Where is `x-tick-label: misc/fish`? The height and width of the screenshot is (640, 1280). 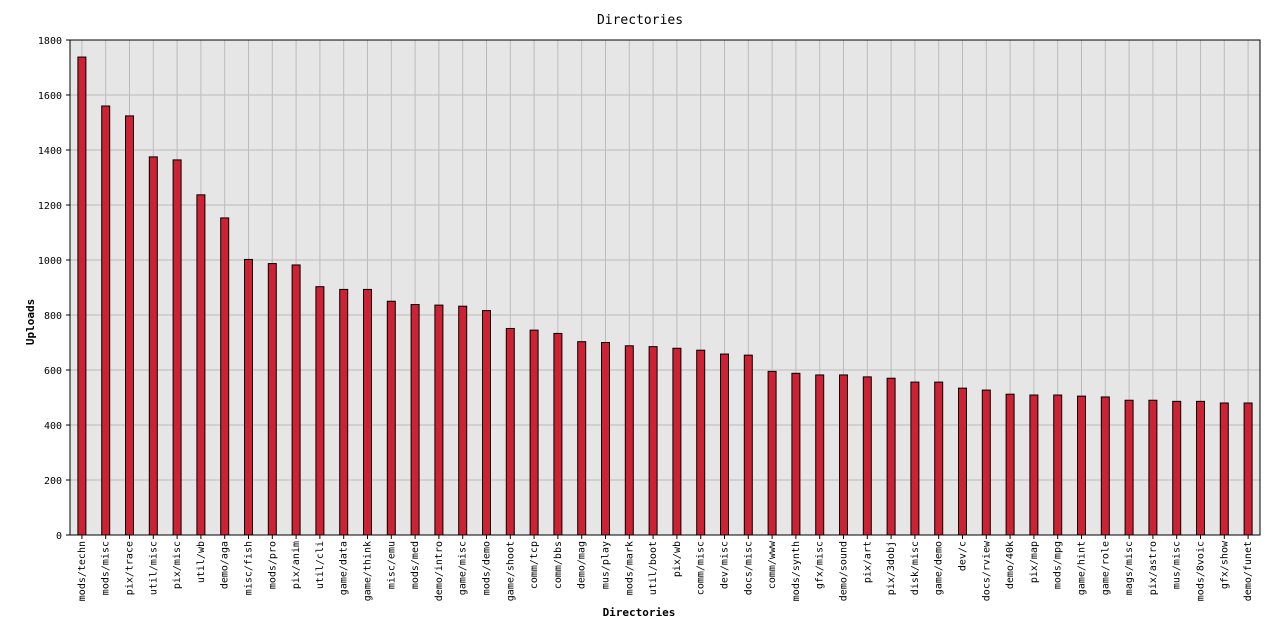
x-tick-label: misc/fish is located at coordinates (249, 568).